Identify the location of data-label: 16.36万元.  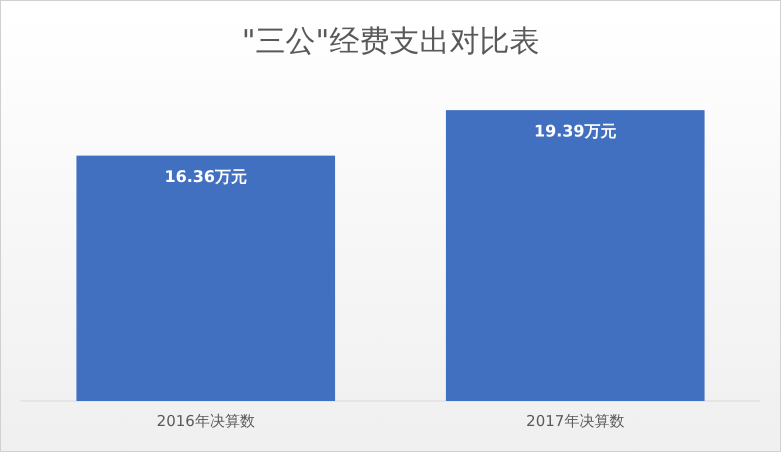
(206, 176).